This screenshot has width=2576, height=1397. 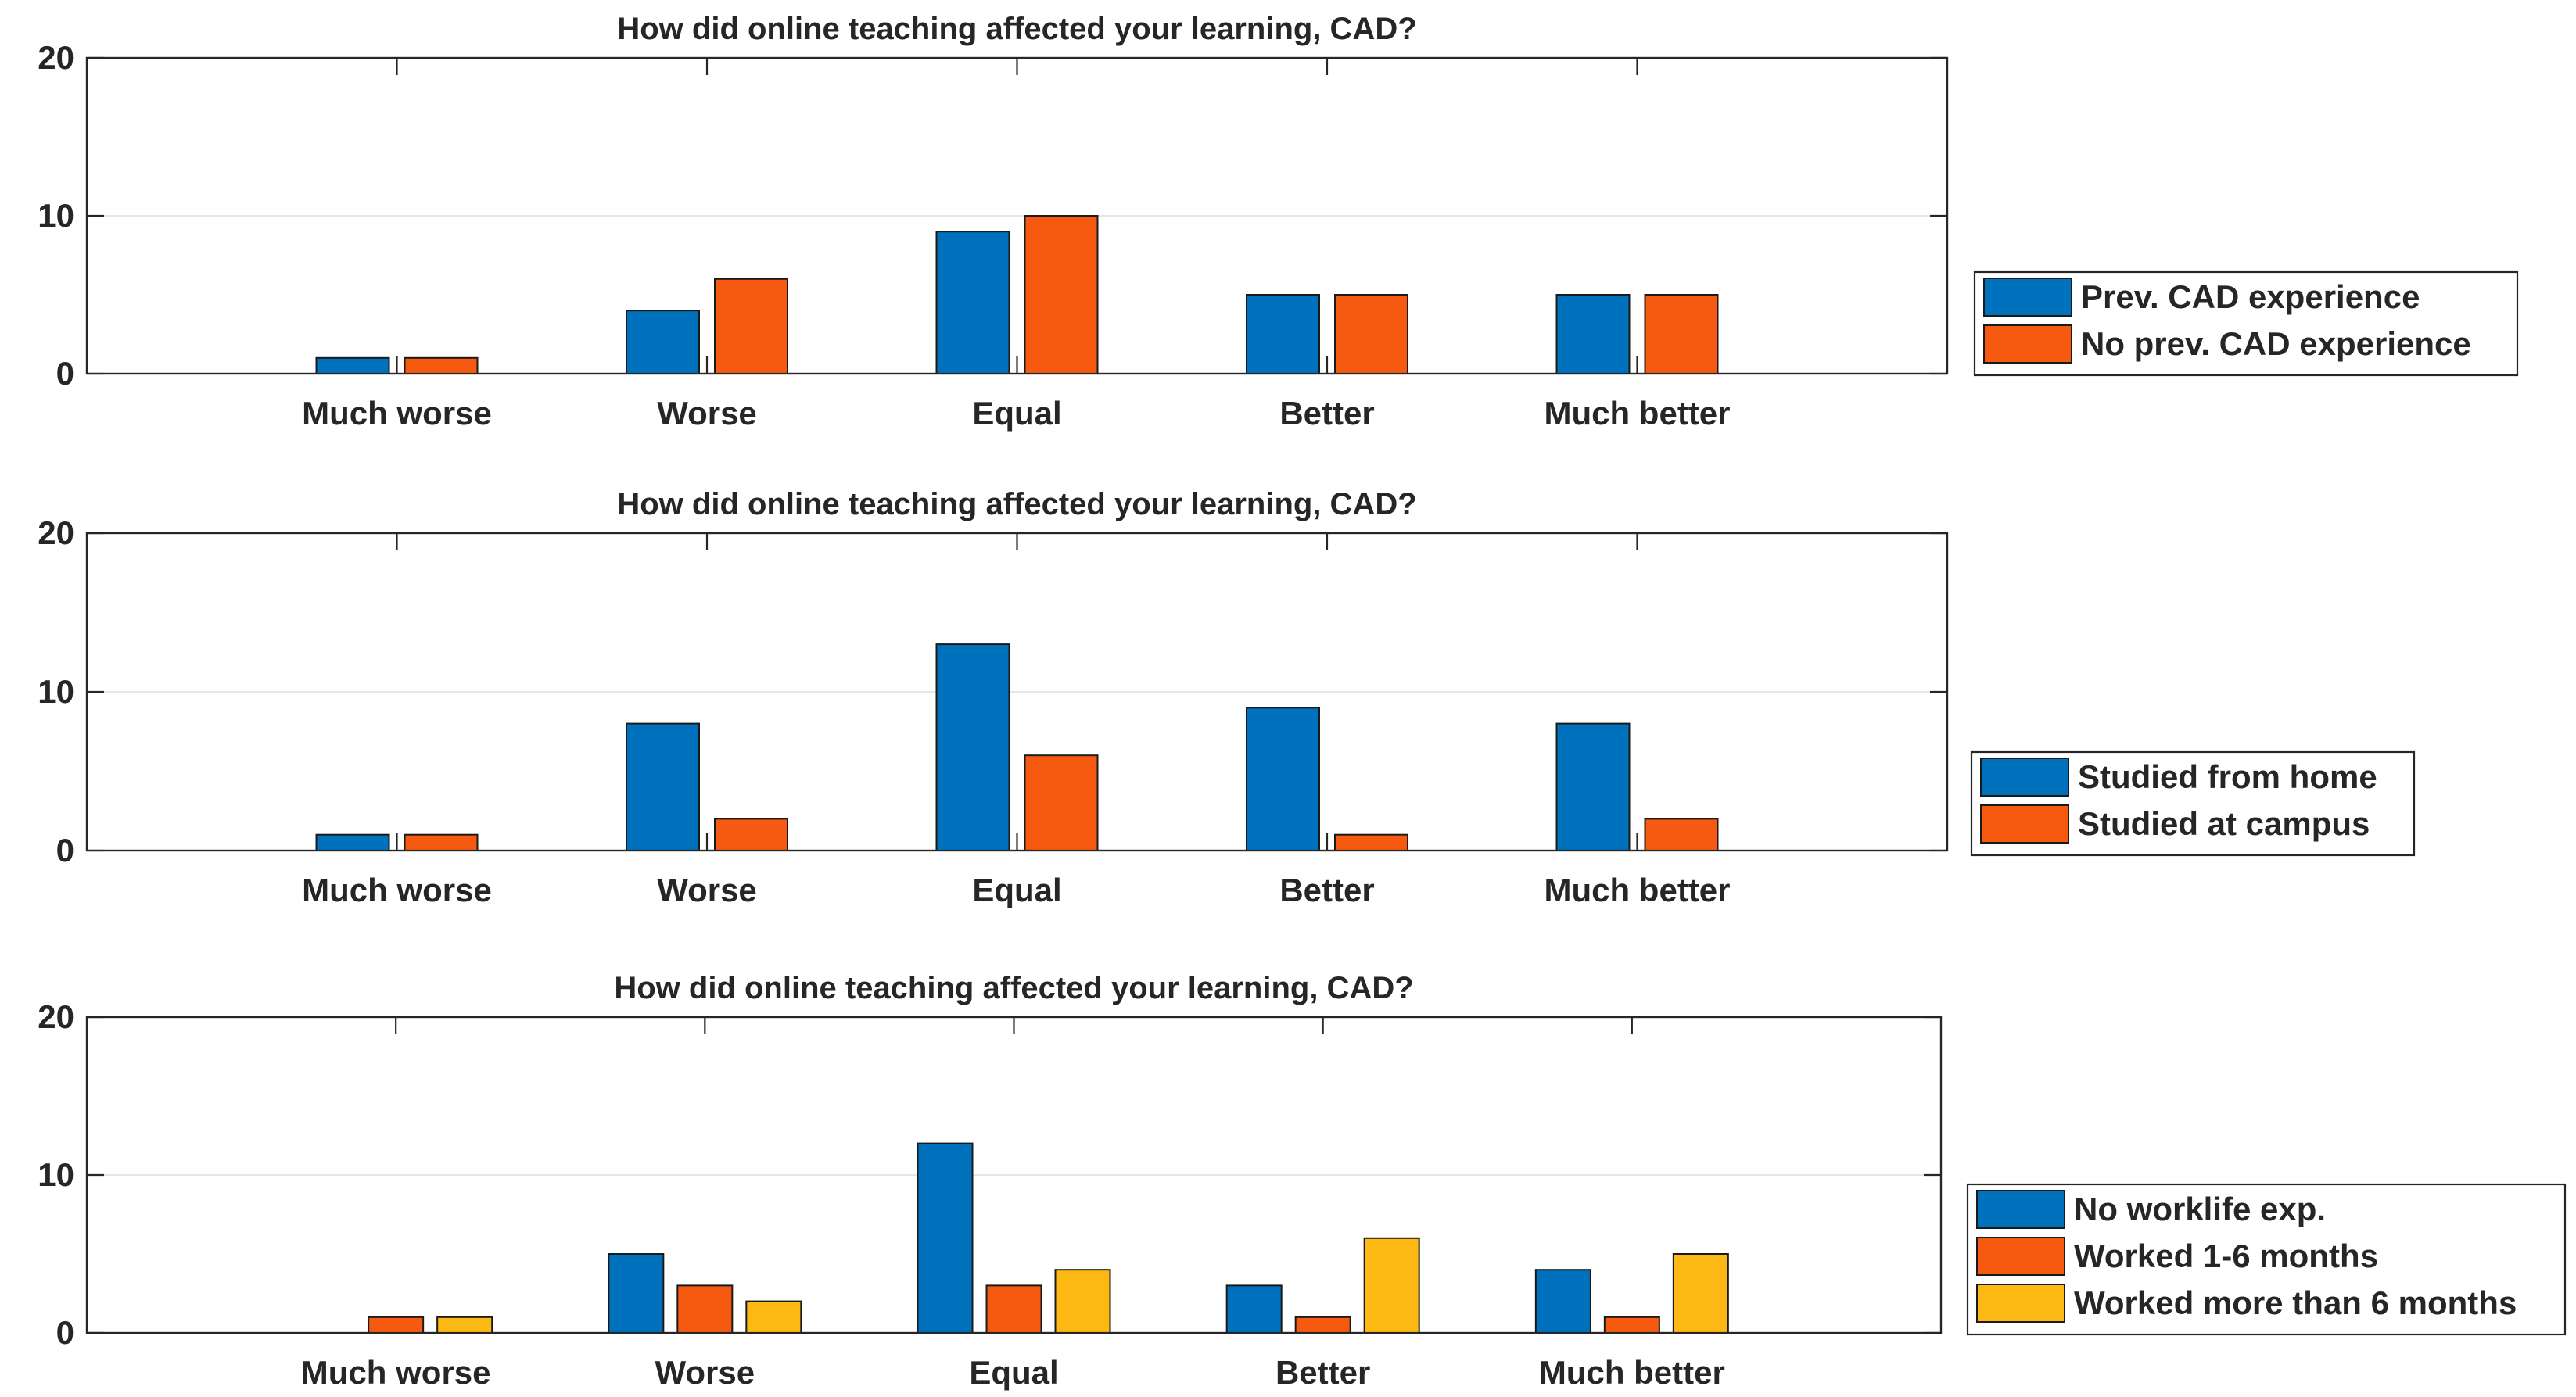 I want to click on bar-prev-cad-experience-better, so click(x=1283, y=334).